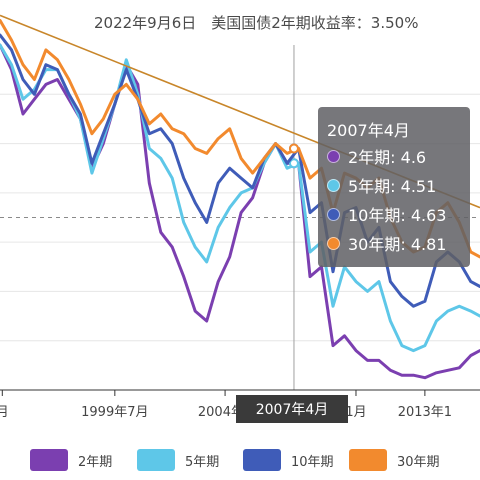 This screenshot has height=480, width=480. I want to click on legend-label-5年期: 5年期, so click(202, 462).